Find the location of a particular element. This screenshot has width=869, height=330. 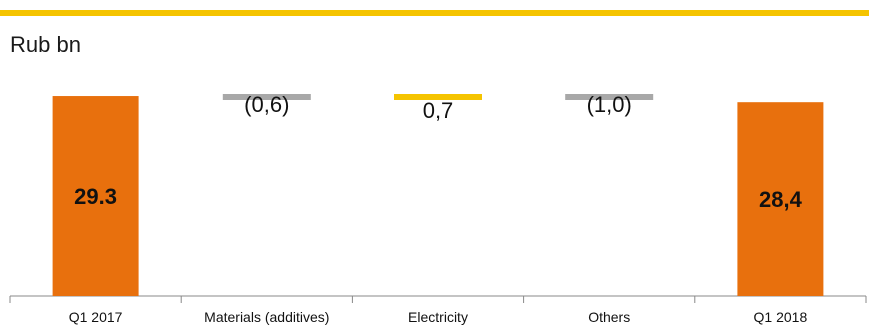

category-label: Materials (additives) is located at coordinates (266, 317).